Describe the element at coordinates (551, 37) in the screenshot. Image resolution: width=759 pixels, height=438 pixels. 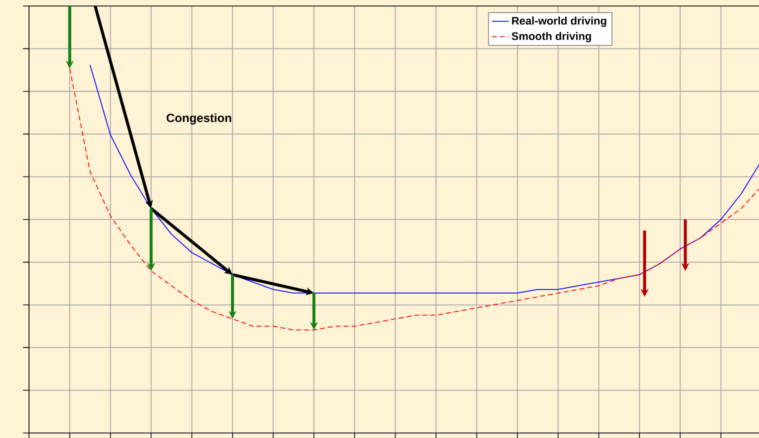
I see `legend-label: Smooth driving` at that location.